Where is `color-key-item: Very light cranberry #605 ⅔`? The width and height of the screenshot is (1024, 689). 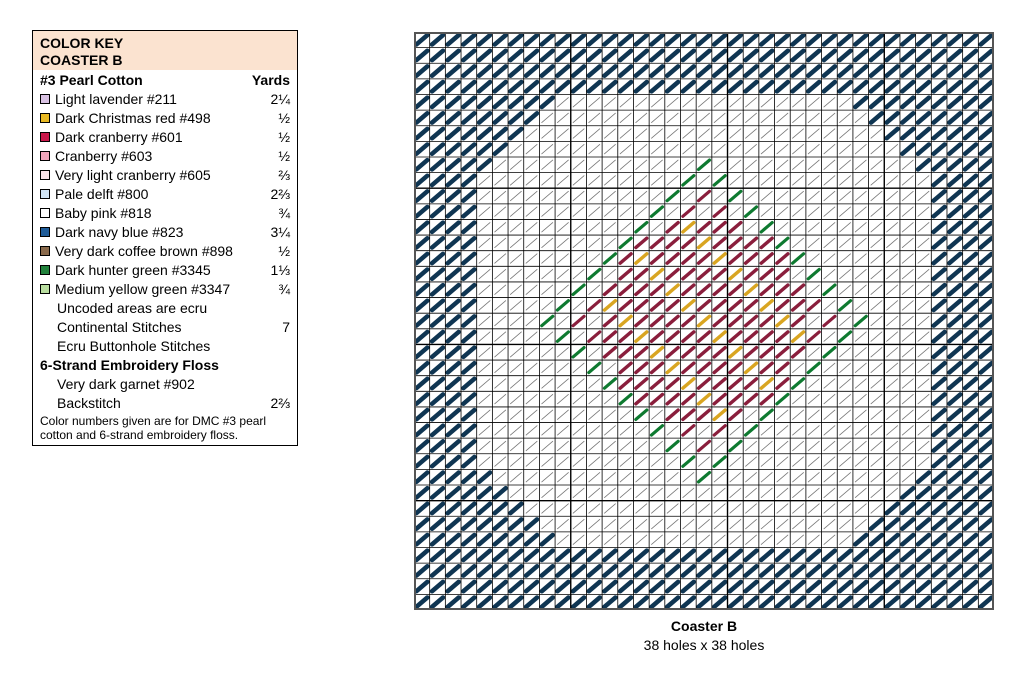
color-key-item: Very light cranberry #605 ⅔ is located at coordinates (165, 174).